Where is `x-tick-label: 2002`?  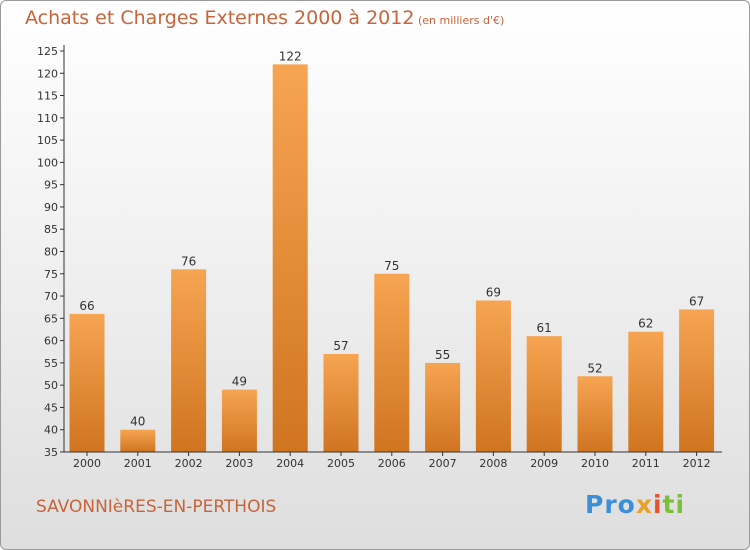
x-tick-label: 2002 is located at coordinates (189, 463).